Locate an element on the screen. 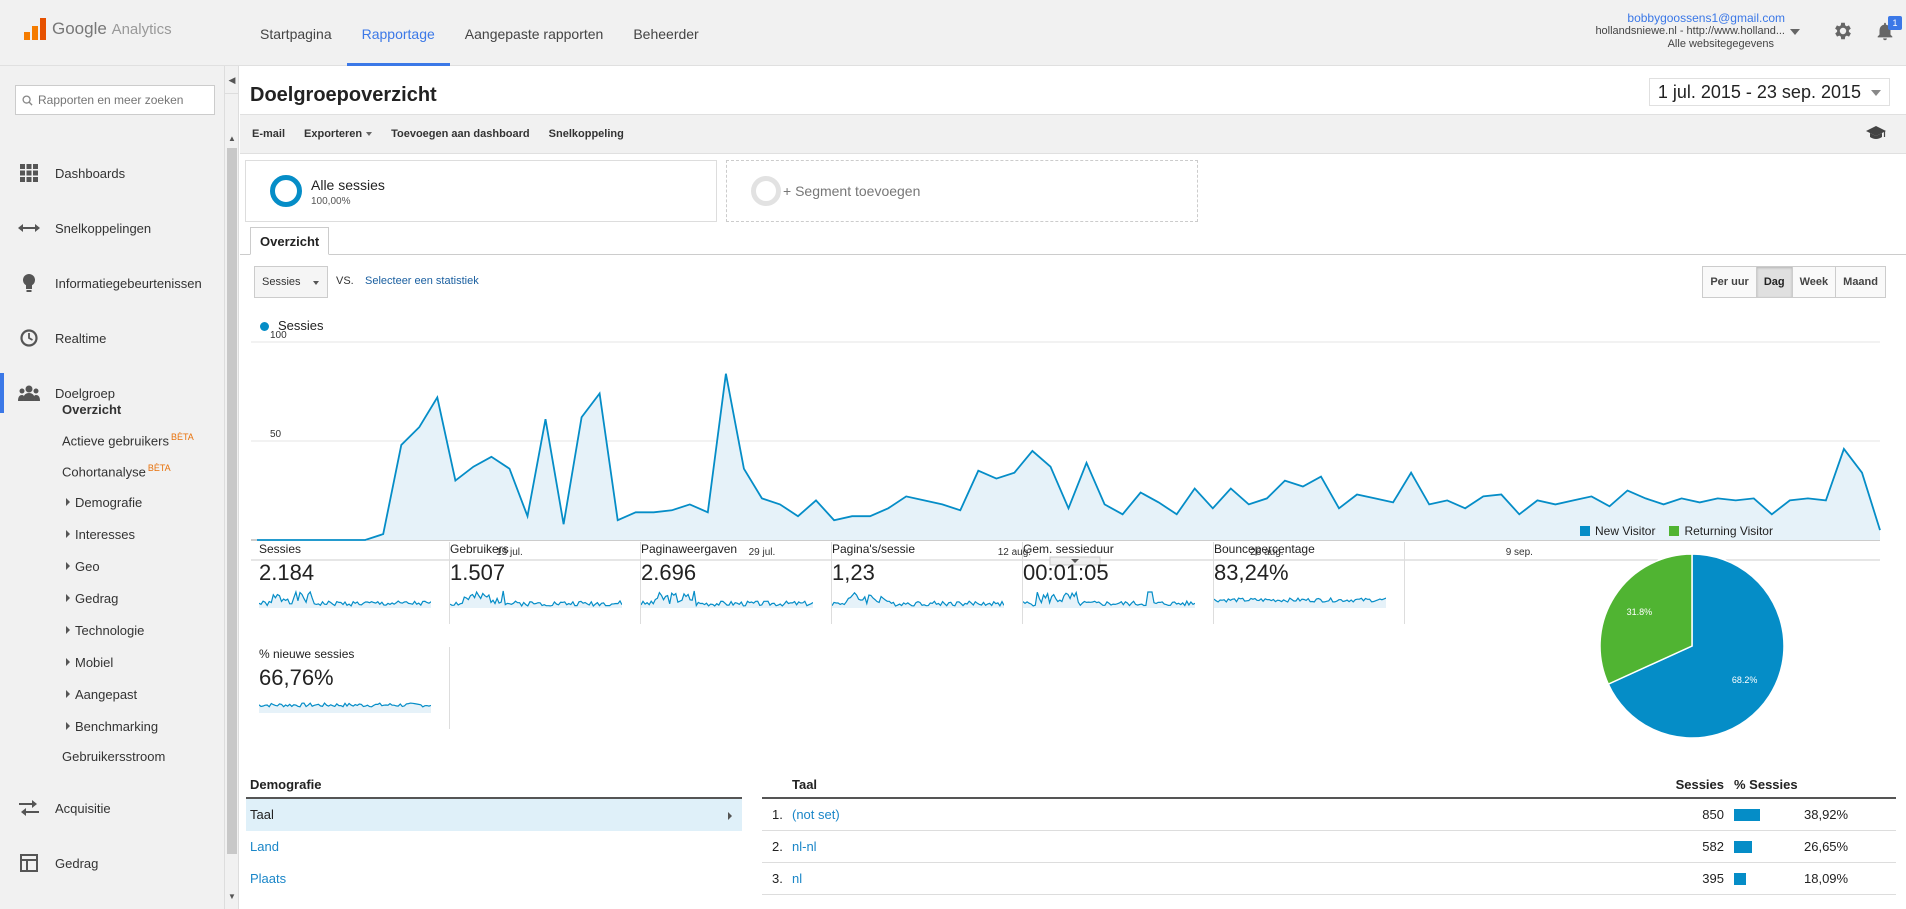 The image size is (1906, 909). sidebar-scrollbar: ◀ ▲ ▼ is located at coordinates (232, 487).